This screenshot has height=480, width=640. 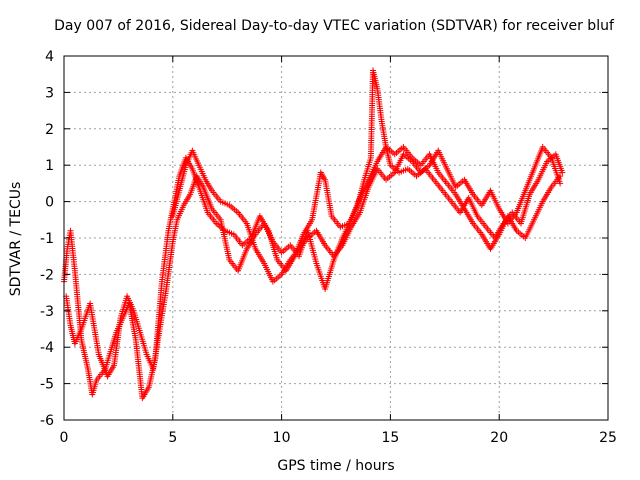 I want to click on y-axis-label: SDTVAR / TECUs, so click(x=16, y=239).